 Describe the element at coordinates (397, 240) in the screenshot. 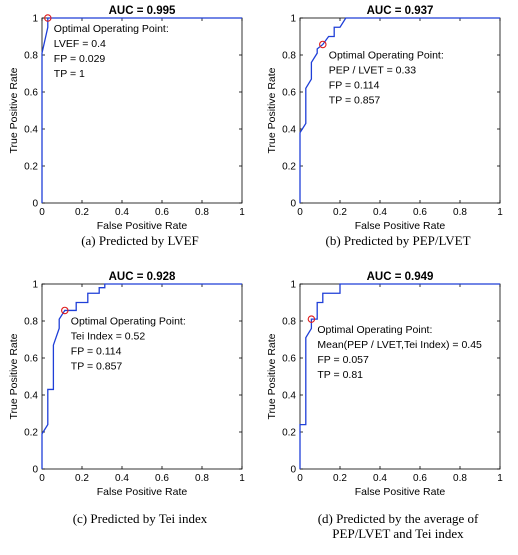

I see `figure-caption: (b) Predicted by PEP/LVET` at that location.